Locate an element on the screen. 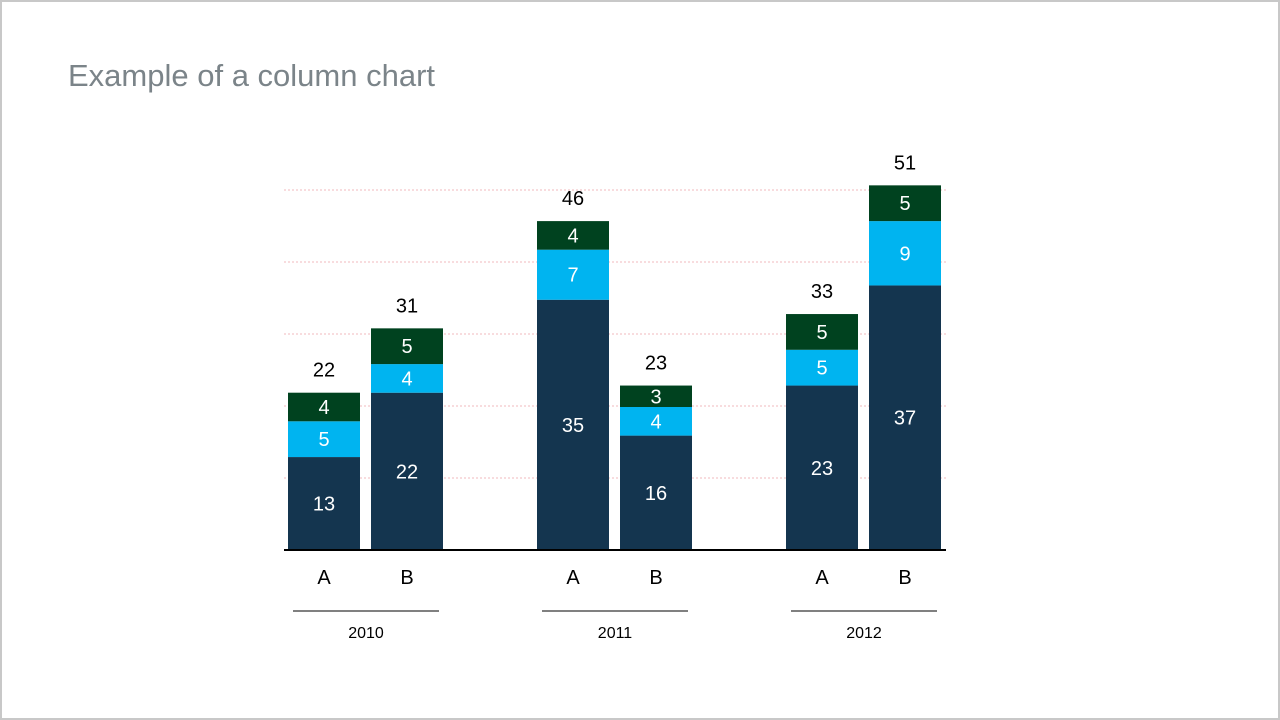 The image size is (1280, 720). group-label: 2010 is located at coordinates (366, 633).